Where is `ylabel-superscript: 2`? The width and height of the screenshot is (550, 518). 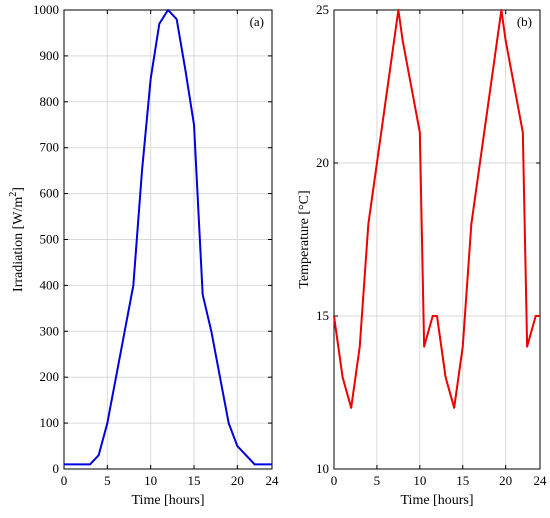
ylabel-superscript: 2 is located at coordinates (13, 194).